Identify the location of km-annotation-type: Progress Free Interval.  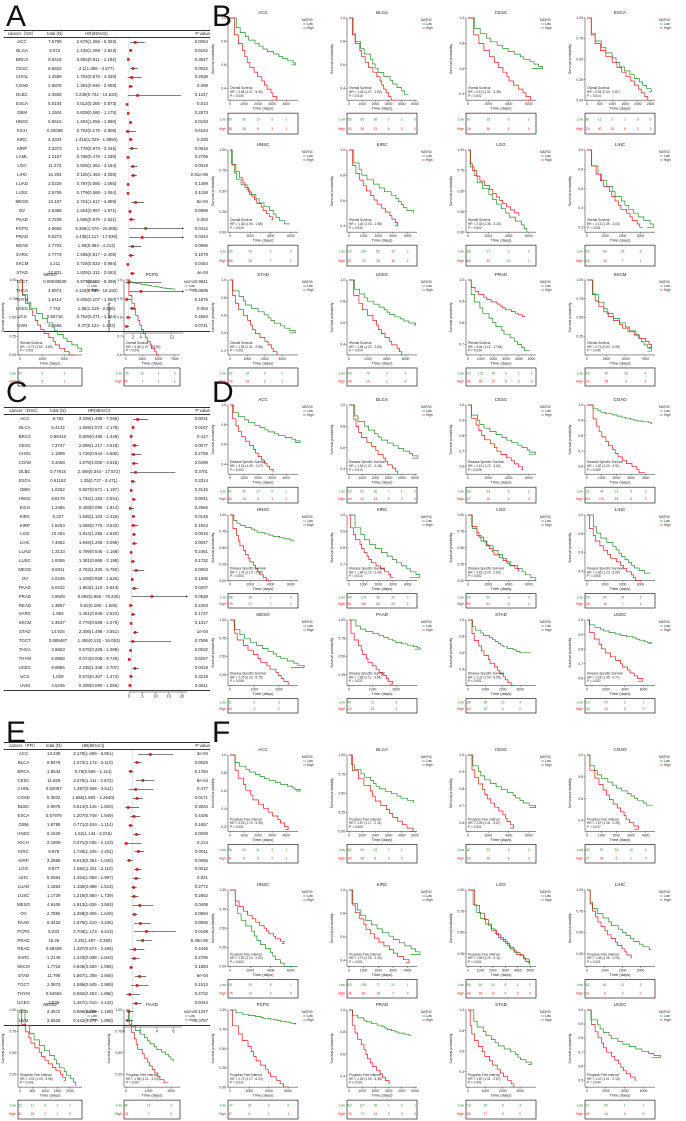
(484, 954).